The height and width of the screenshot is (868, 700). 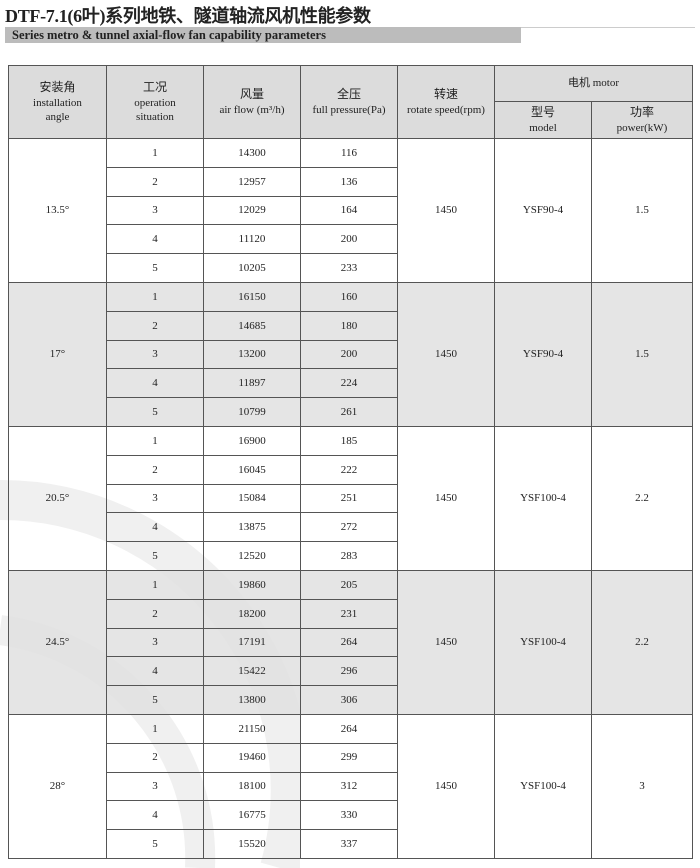 I want to click on table-row: 2 14685 180, so click(x=351, y=325).